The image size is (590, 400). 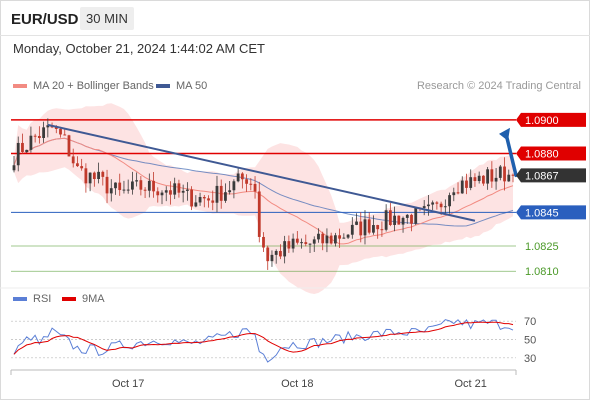 I want to click on rsi-label: RSI, so click(x=42, y=299).